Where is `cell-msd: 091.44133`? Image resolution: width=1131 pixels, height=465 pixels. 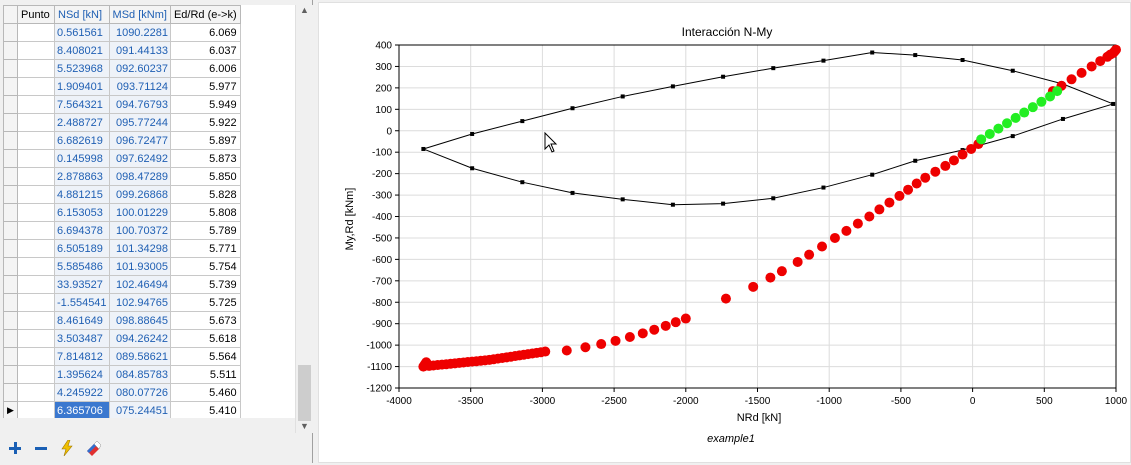 cell-msd: 091.44133 is located at coordinates (139, 50).